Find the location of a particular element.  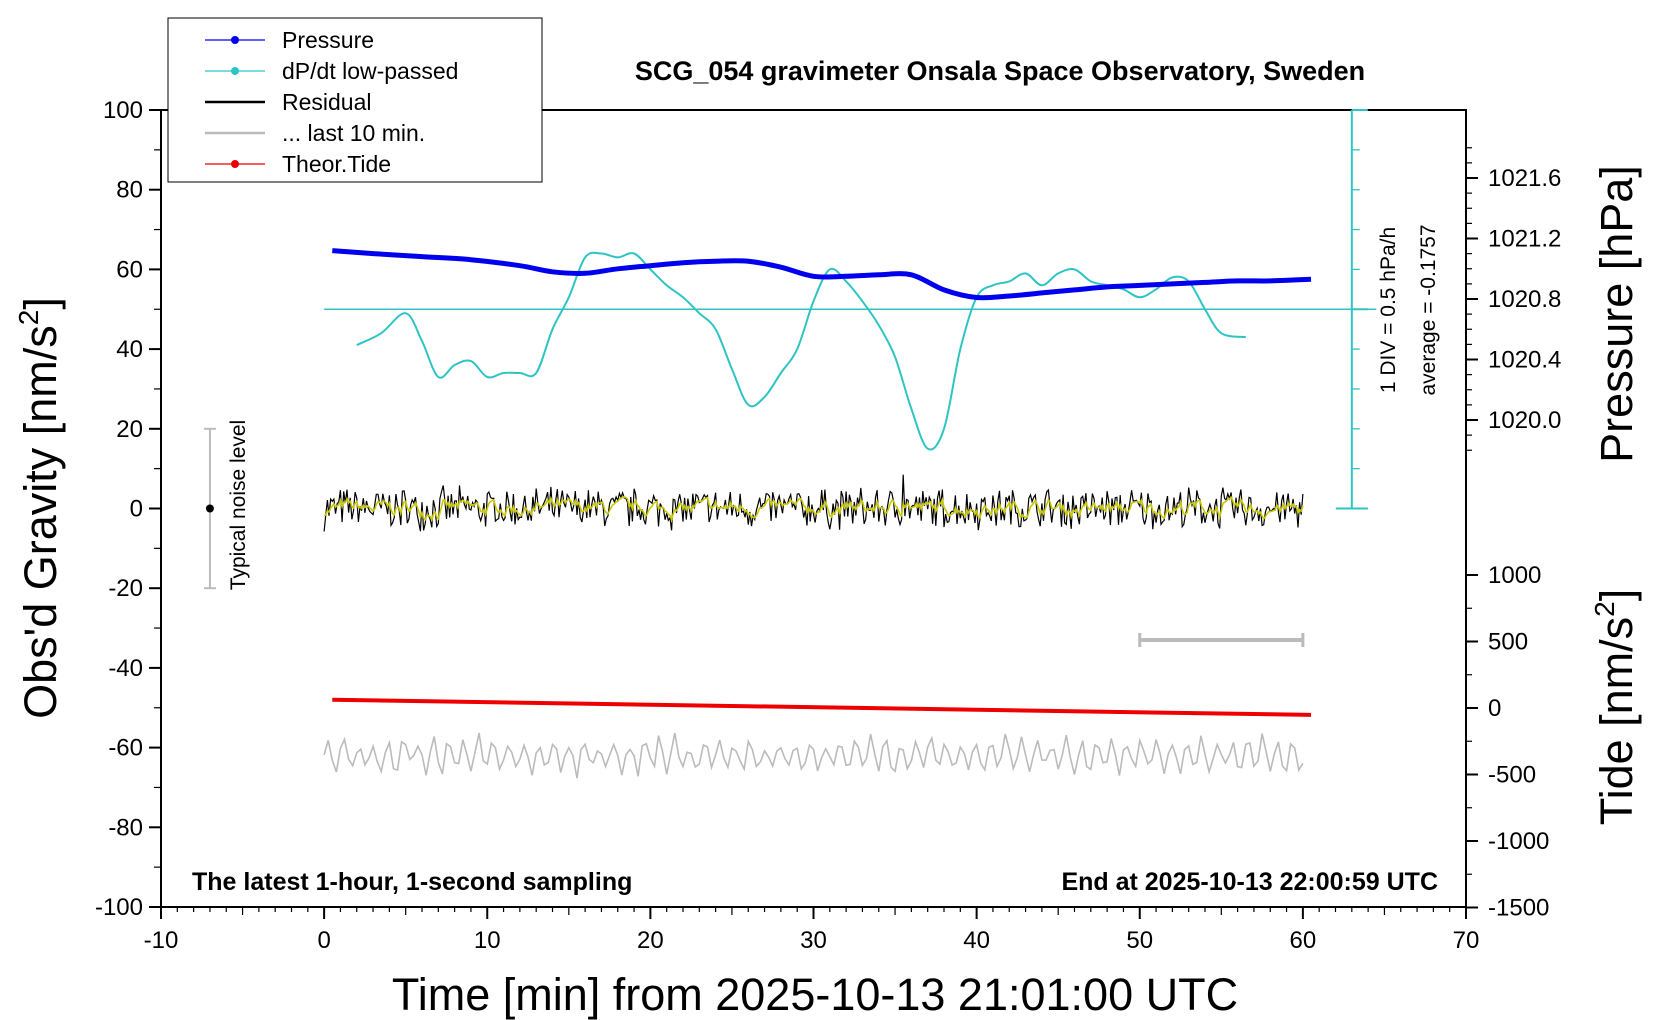

y-axis-label-left-tail: ] is located at coordinates (40, 303).